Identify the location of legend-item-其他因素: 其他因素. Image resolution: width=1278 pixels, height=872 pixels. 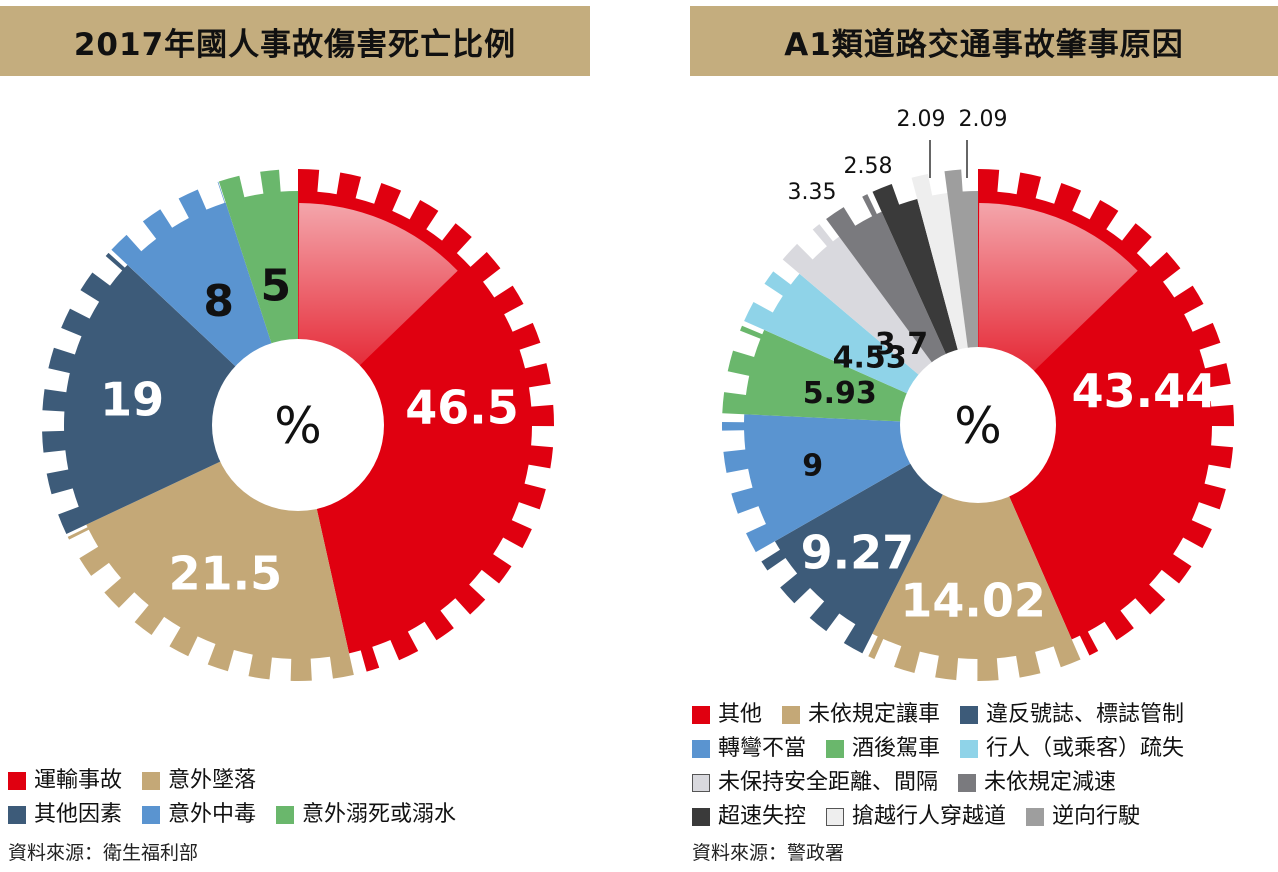
(65, 815).